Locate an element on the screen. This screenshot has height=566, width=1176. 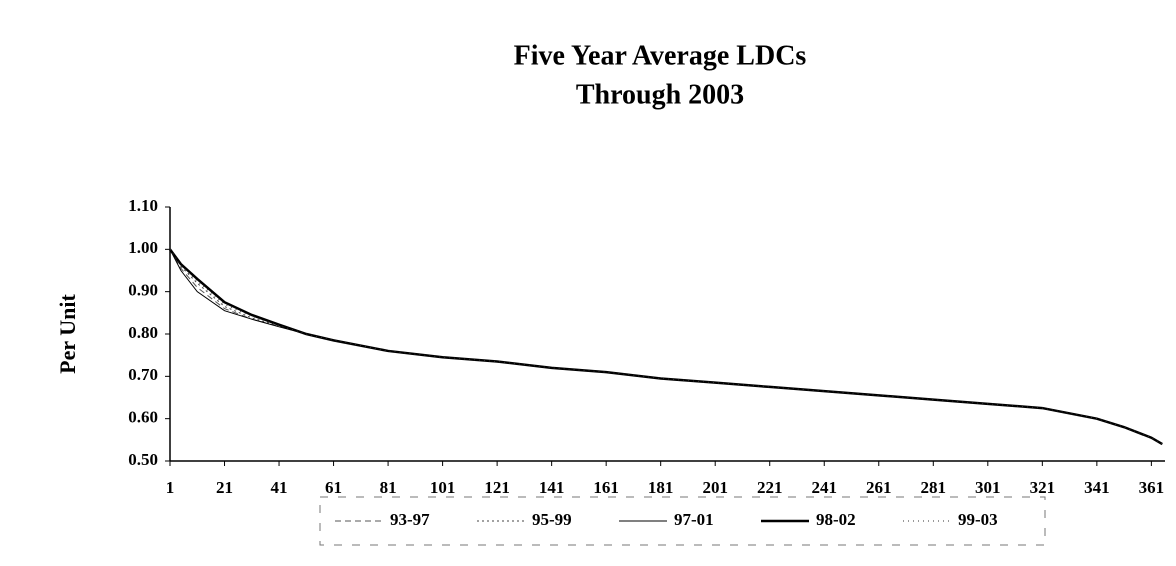
y-tick-label: 0.50 is located at coordinates (143, 459).